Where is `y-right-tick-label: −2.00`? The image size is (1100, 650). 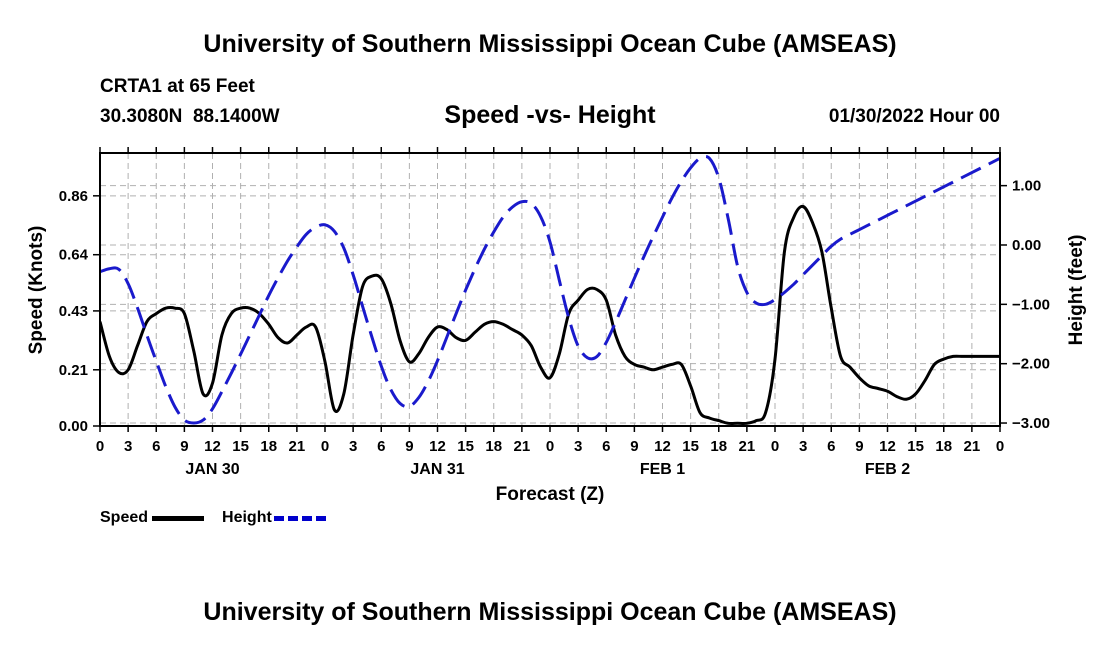
y-right-tick-label: −2.00 is located at coordinates (1031, 364).